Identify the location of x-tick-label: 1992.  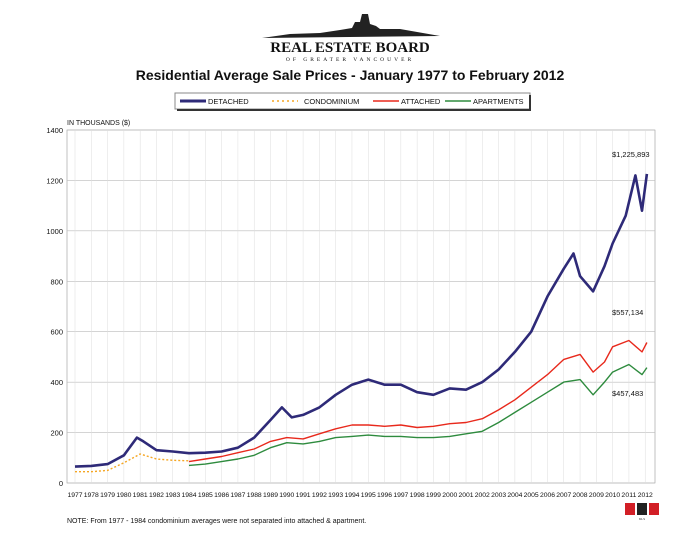
(319, 495).